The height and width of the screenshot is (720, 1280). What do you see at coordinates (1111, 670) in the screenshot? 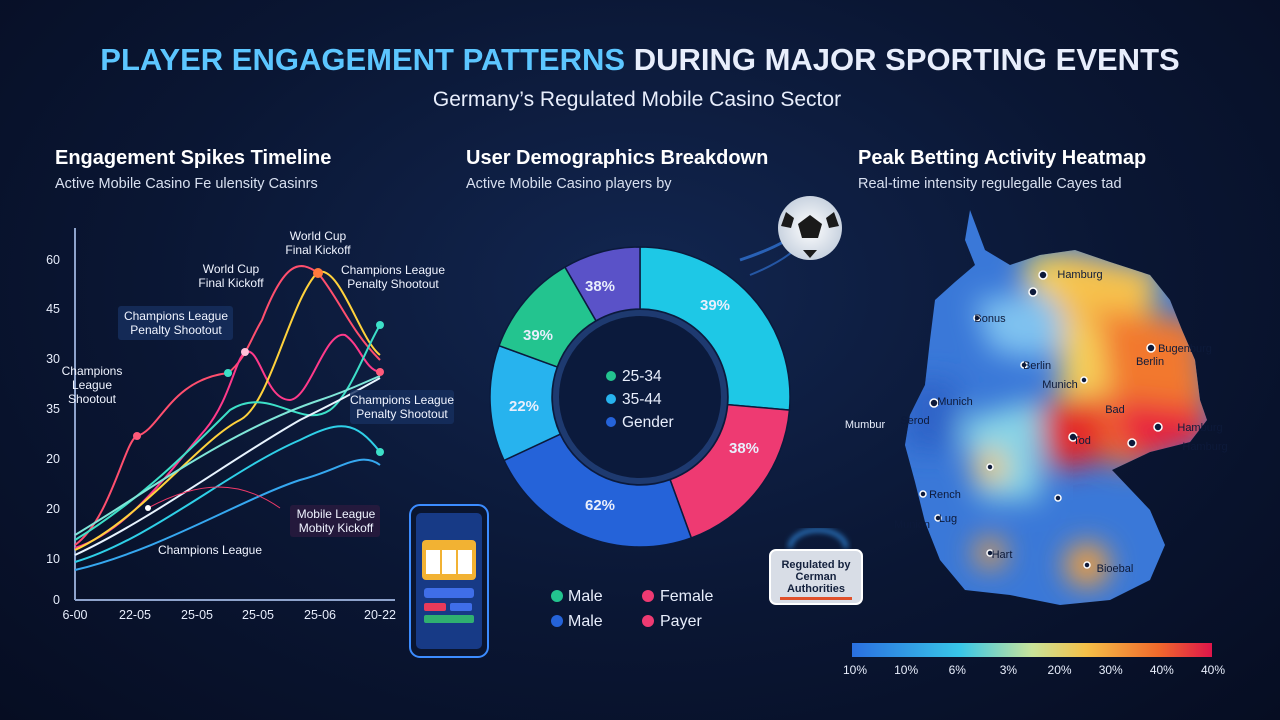
I see `scale-label: 30%` at bounding box center [1111, 670].